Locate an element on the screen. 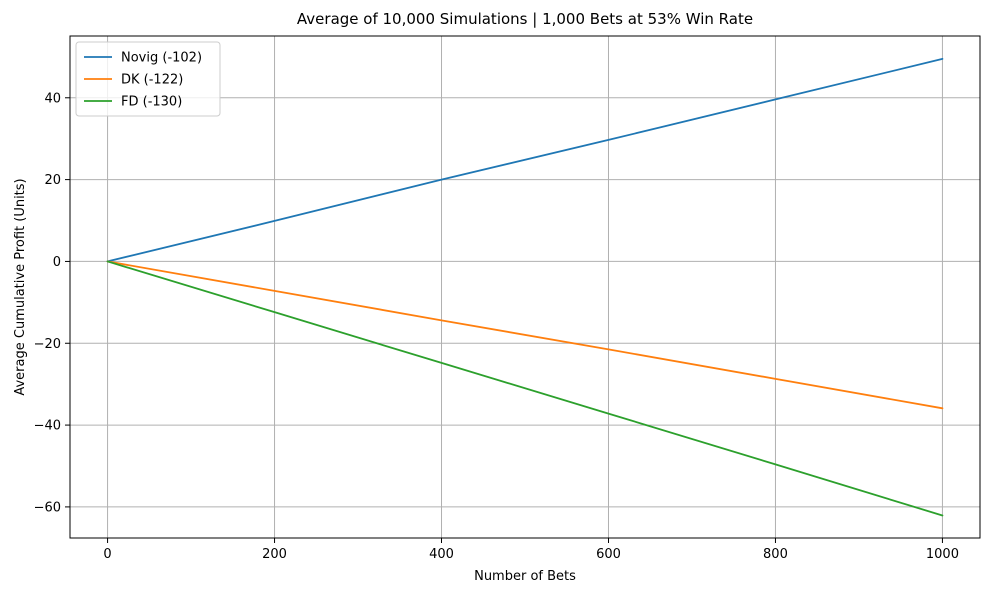 The image size is (990, 590). legend-label: FD (-130) is located at coordinates (151, 102).